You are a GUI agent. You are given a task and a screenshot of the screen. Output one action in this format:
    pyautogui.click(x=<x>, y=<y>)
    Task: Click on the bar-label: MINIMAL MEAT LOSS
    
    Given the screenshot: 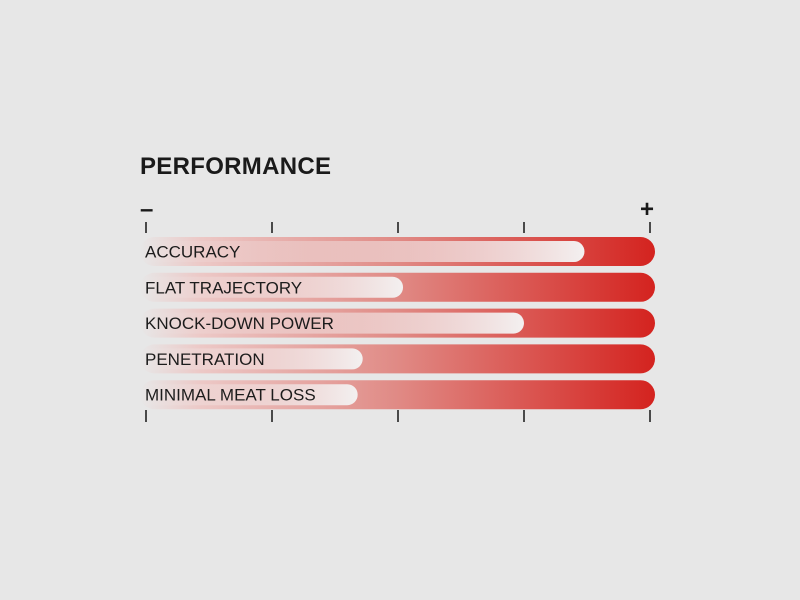 What is the action you would take?
    pyautogui.click(x=230, y=395)
    